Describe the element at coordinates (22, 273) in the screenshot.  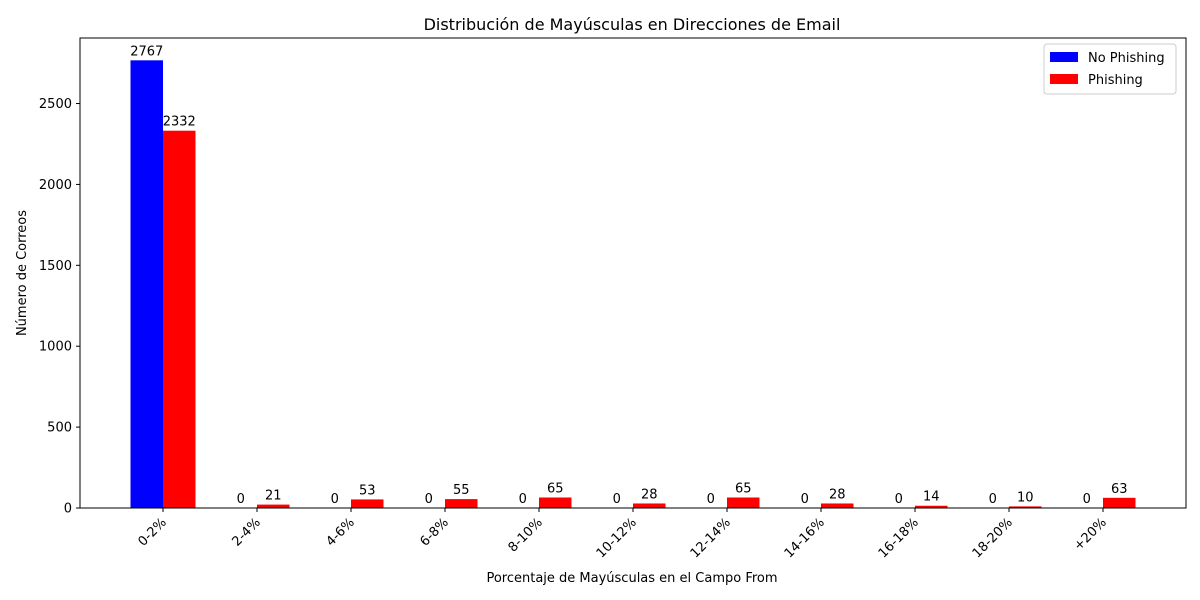
I see `y-axis-title: Número de Correos` at that location.